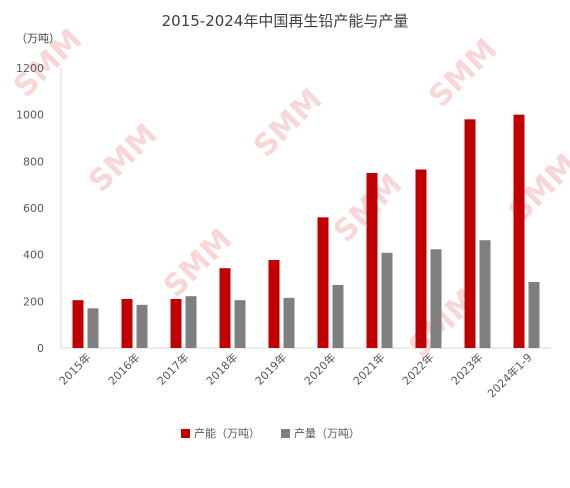 The width and height of the screenshot is (570, 488). I want to click on chart-title: 2015-2024年中国再生铅产能与产量, so click(285, 21).